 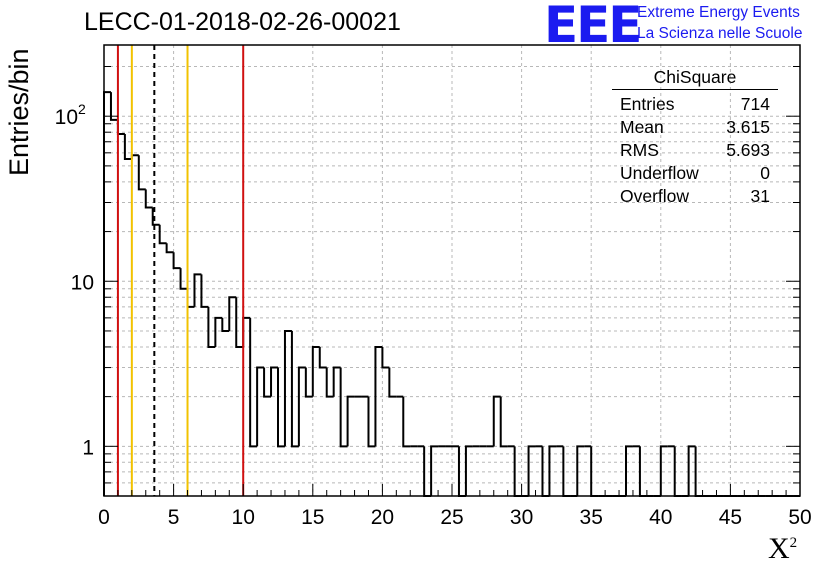 What do you see at coordinates (730, 517) in the screenshot?
I see `x-tick-label: 45` at bounding box center [730, 517].